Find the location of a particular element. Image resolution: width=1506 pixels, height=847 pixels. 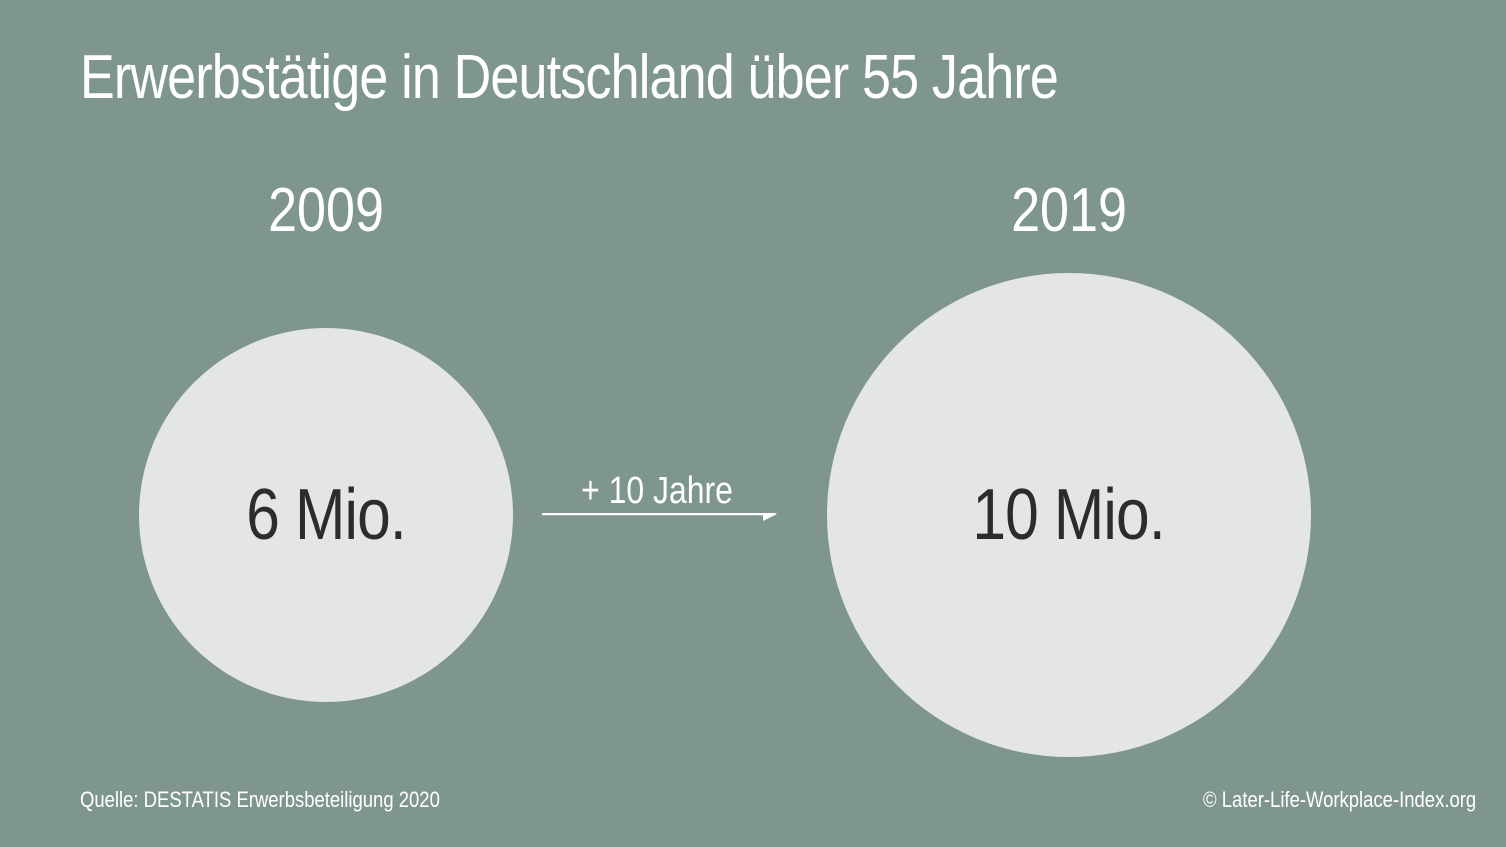

transition-label: + 10 Jahre is located at coordinates (657, 491).